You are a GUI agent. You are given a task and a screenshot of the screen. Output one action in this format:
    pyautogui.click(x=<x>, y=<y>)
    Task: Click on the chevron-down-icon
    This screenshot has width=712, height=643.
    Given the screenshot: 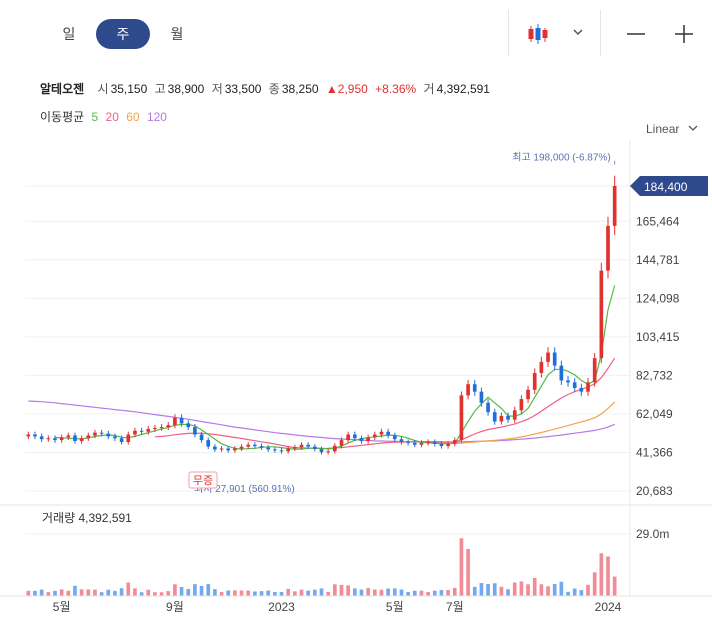 What is the action you would take?
    pyautogui.click(x=693, y=128)
    